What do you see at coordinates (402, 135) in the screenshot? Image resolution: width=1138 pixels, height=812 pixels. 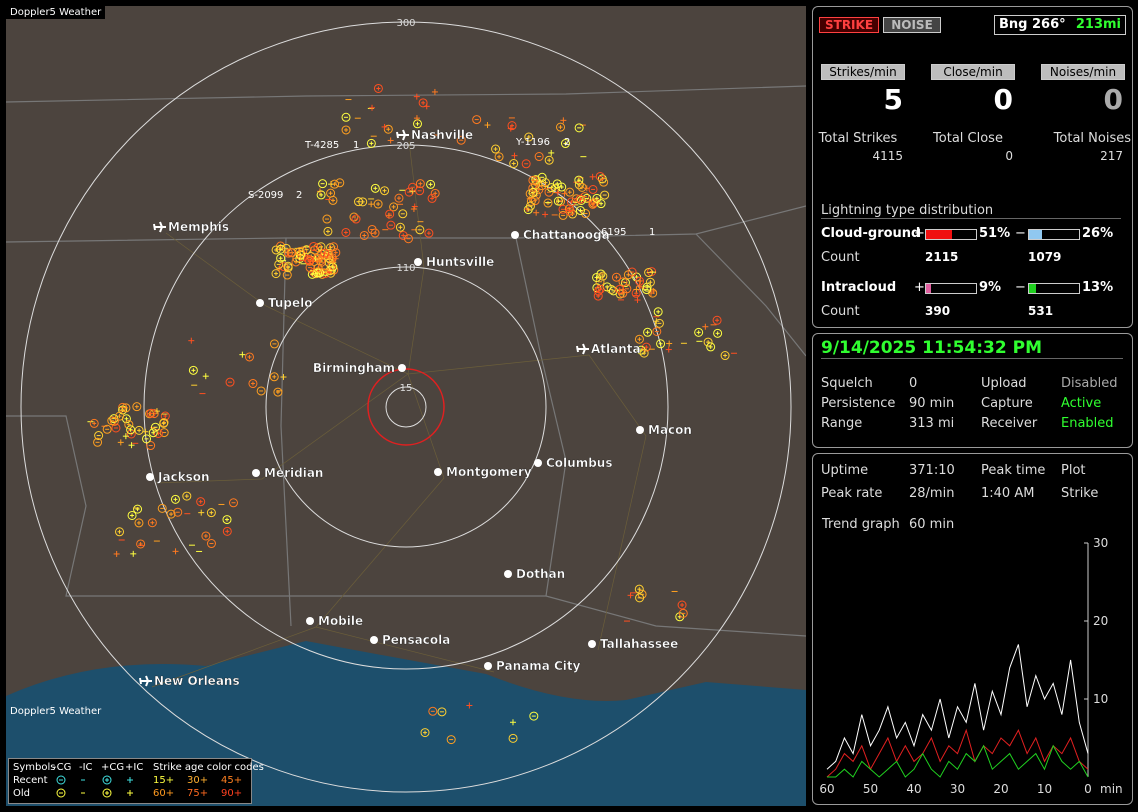 I see `airport-icon` at bounding box center [402, 135].